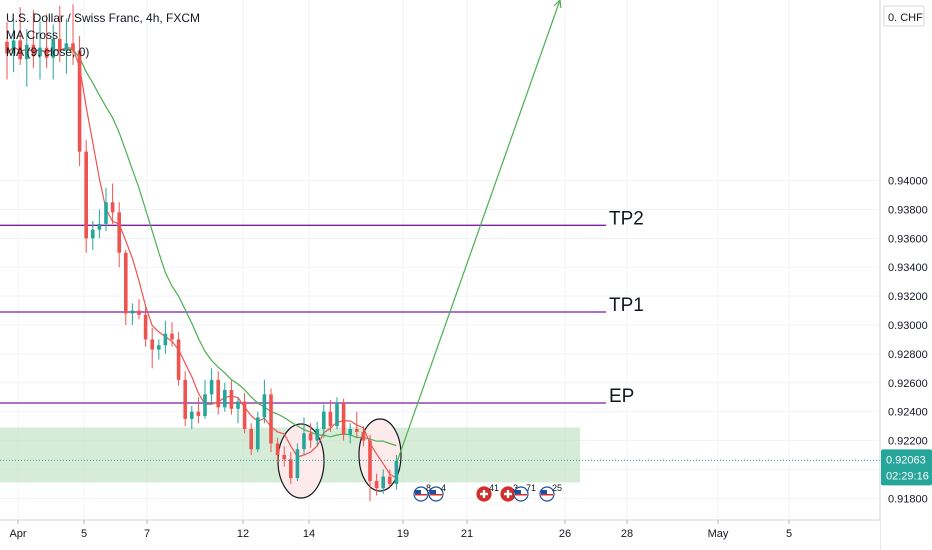 This screenshot has height=550, width=932. Describe the element at coordinates (908, 499) in the screenshot. I see `price-tick-label: 0.91800` at that location.